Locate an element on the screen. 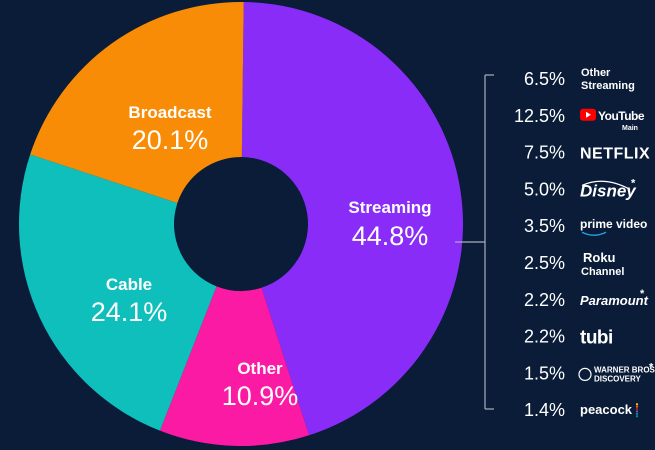 Image resolution: width=655 pixels, height=450 pixels. slice-other is located at coordinates (234, 366).